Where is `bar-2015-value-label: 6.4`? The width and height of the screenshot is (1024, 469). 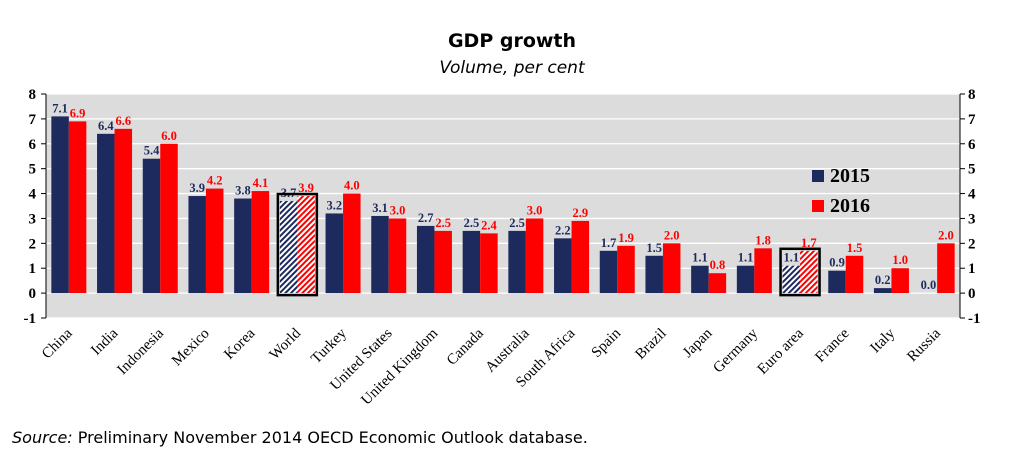 bar-2015-value-label: 6.4 is located at coordinates (106, 126).